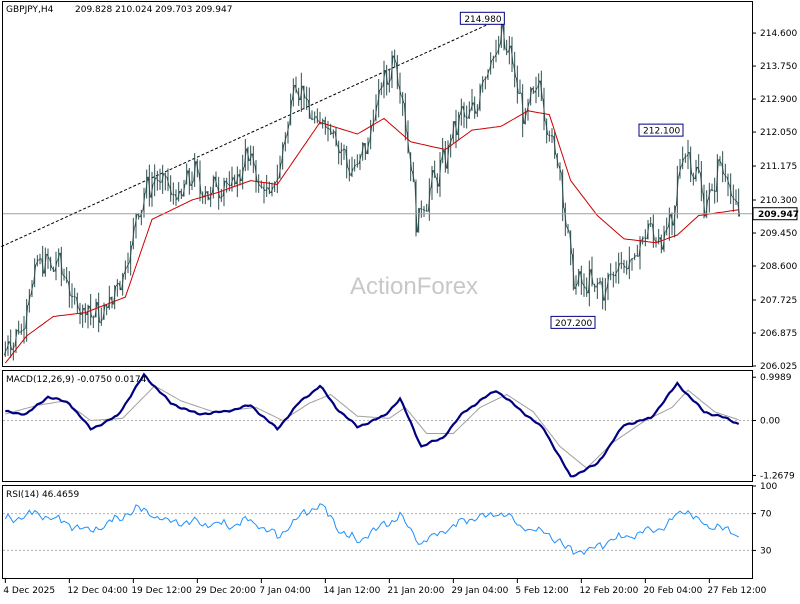 The image size is (800, 604). What do you see at coordinates (414, 286) in the screenshot?
I see `watermark: ActionForex` at bounding box center [414, 286].